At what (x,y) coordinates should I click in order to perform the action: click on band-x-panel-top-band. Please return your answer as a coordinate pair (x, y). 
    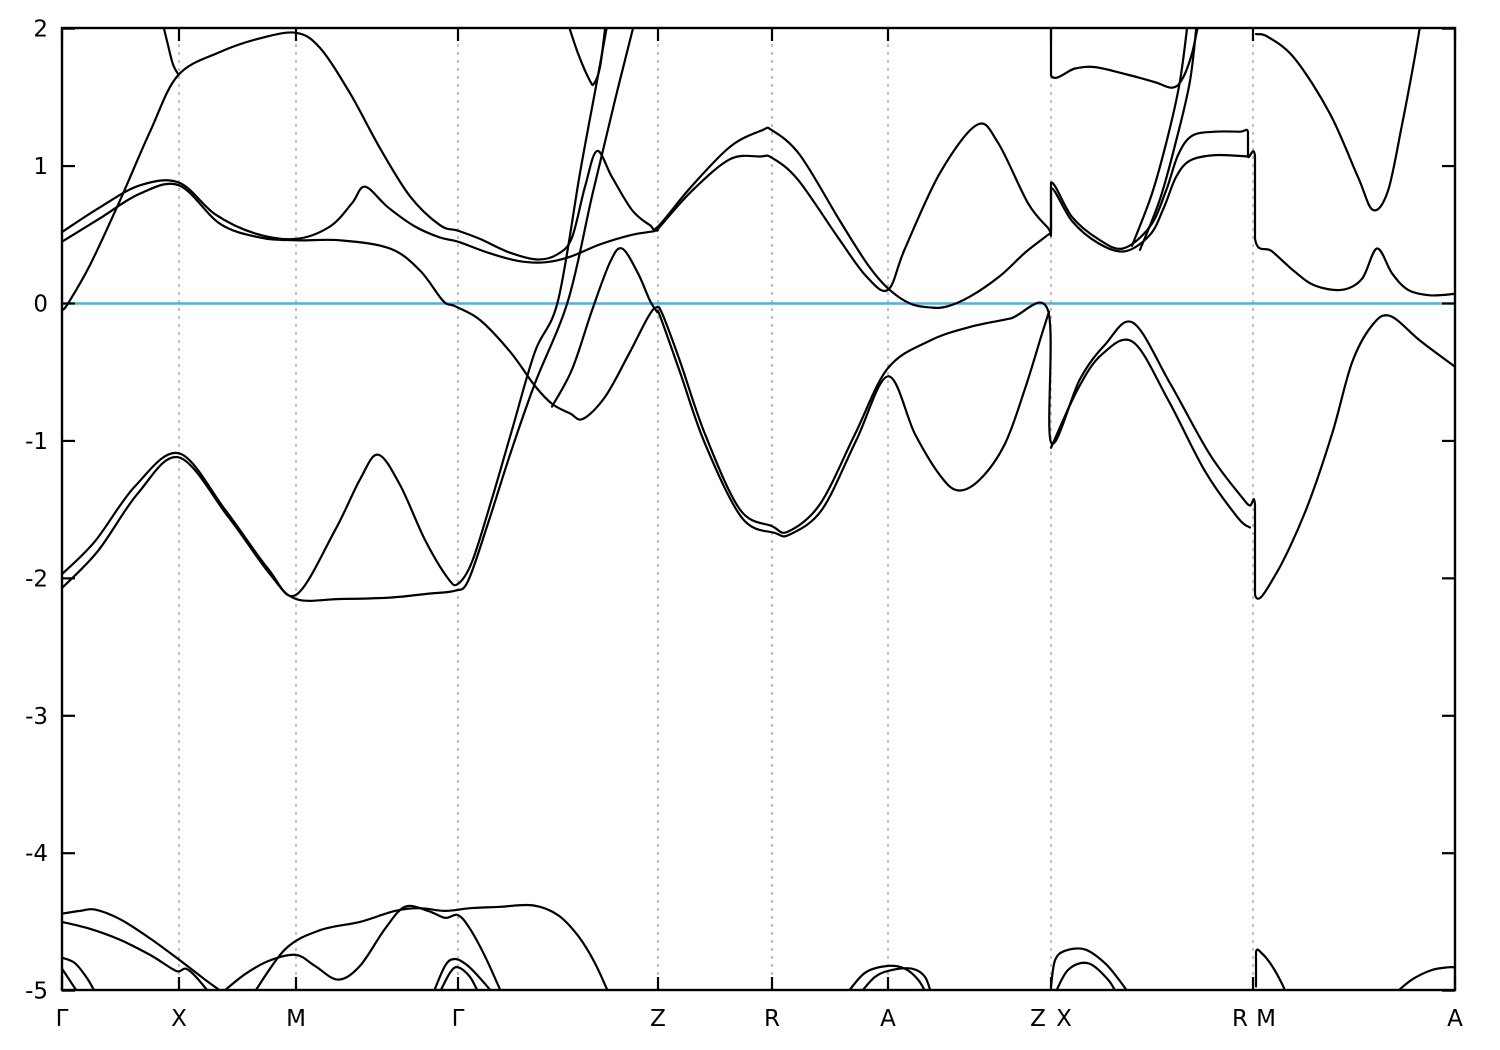
    Looking at the image, I should click on (1124, 58).